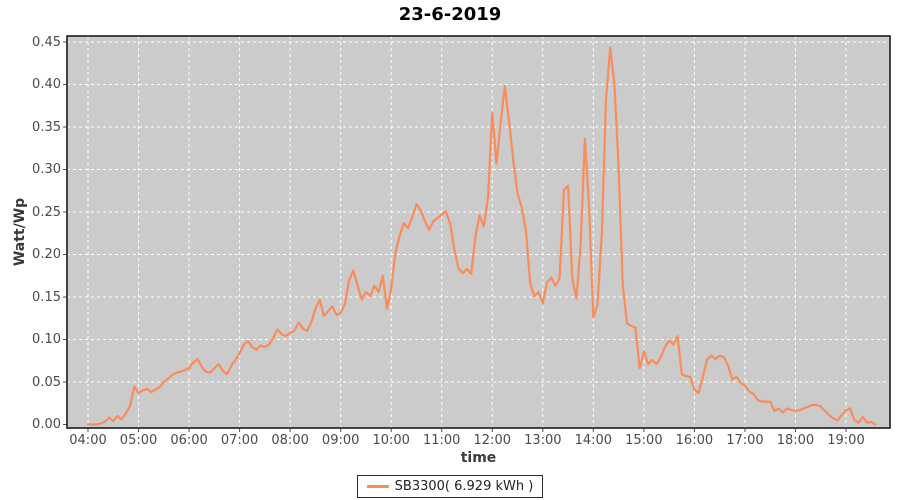  Describe the element at coordinates (46, 84) in the screenshot. I see `y-tick-label: 0.40` at that location.